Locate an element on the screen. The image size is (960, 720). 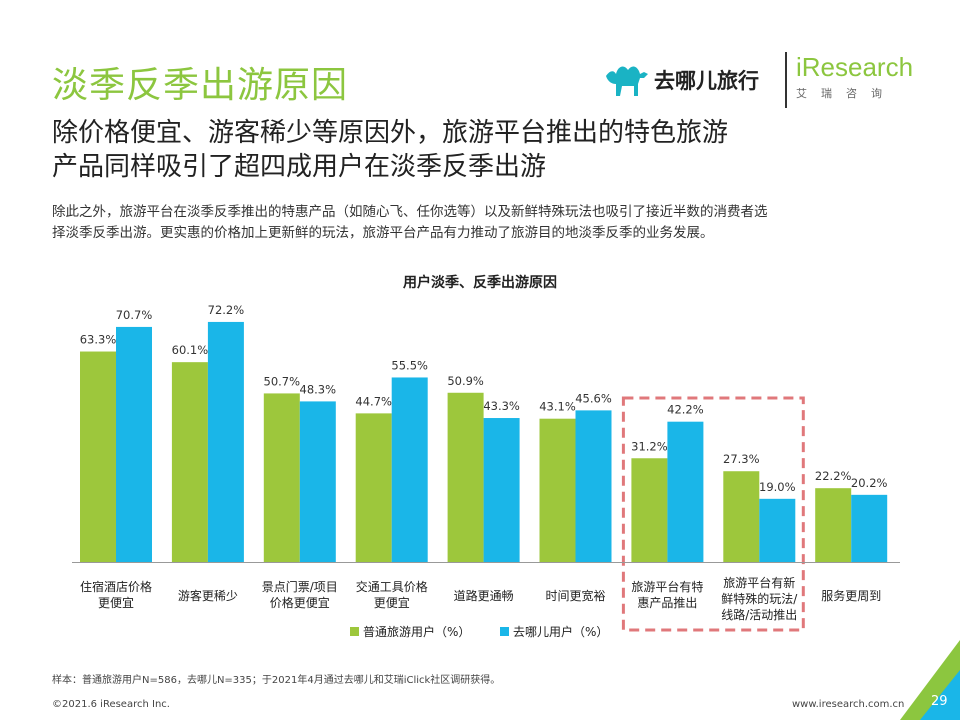
headline-line-1: 除价格便宜、游客稀少等原因外，旅游平台推出的特色旅游 is located at coordinates (390, 133).